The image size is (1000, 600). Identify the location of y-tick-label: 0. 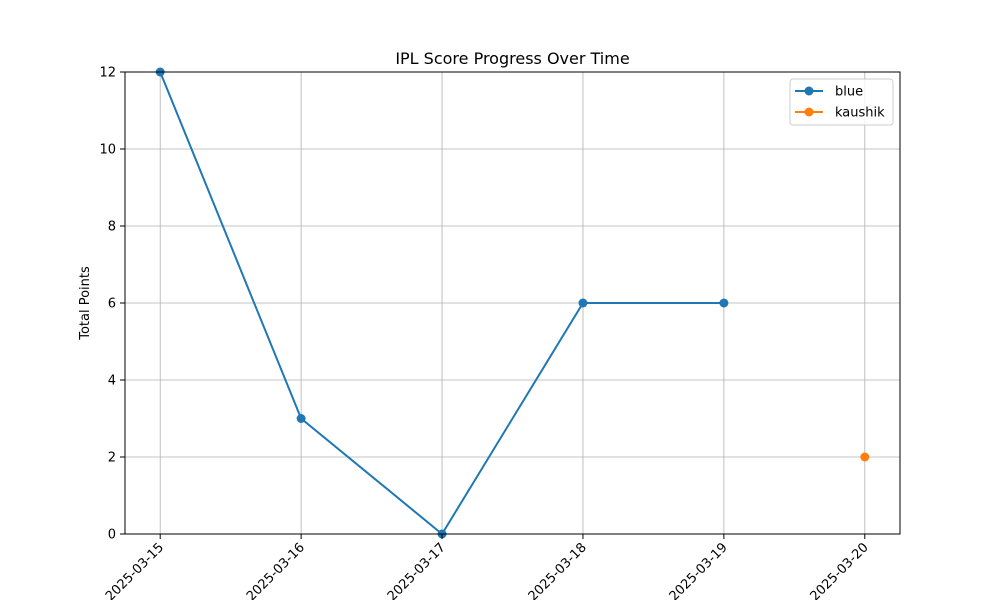
(112, 535).